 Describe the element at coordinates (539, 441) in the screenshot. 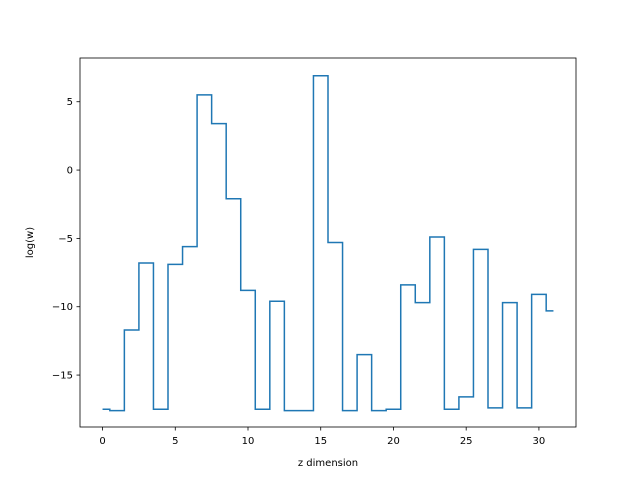

I see `x-tick-label: 30` at that location.